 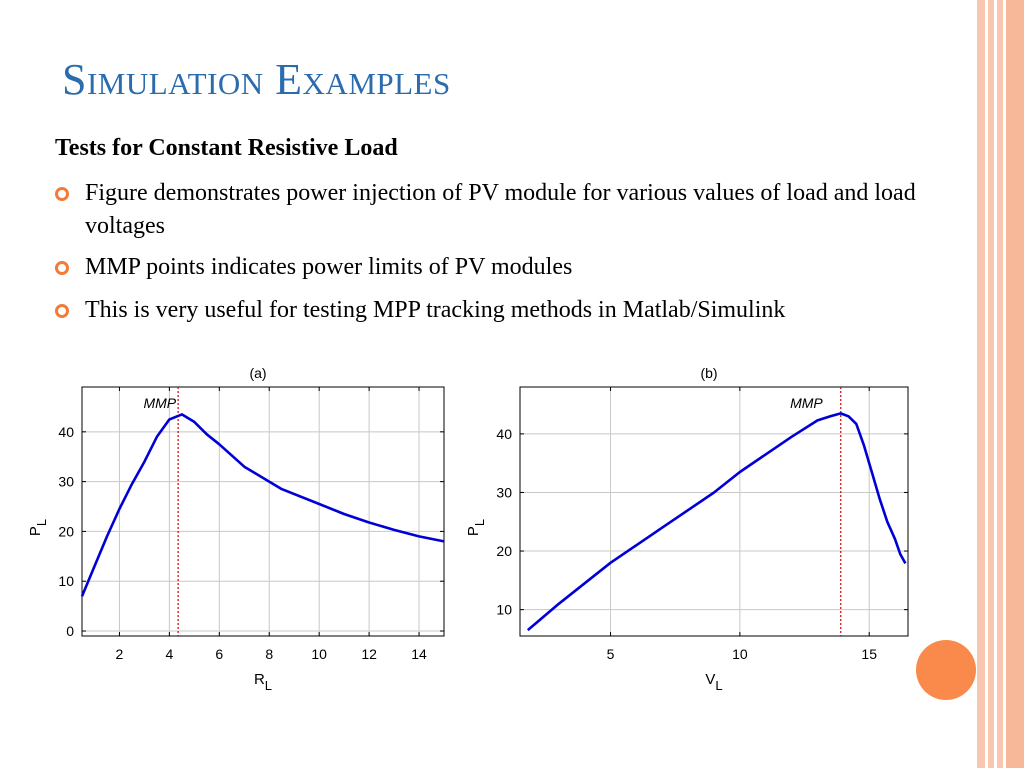 I want to click on x-tick-label: 6, so click(x=219, y=654).